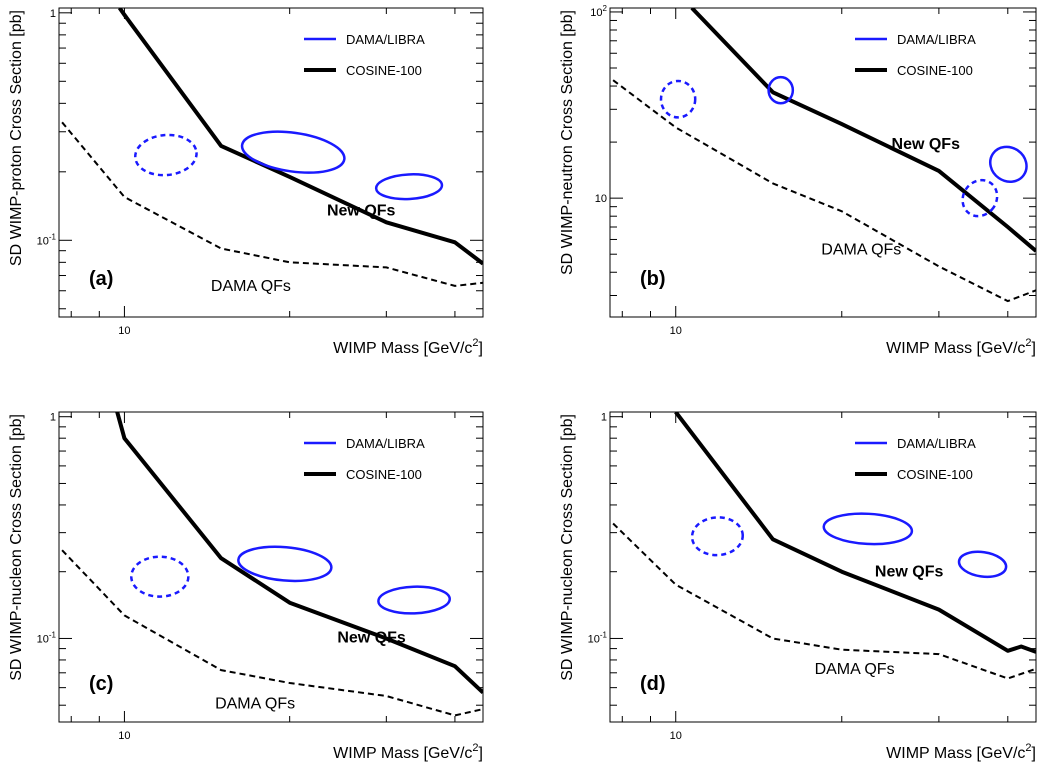 Image resolution: width=1043 pixels, height=765 pixels. Describe the element at coordinates (567, 142) in the screenshot. I see `y-axis-title: SD WIMP-neutron Cross Section [pb]` at that location.